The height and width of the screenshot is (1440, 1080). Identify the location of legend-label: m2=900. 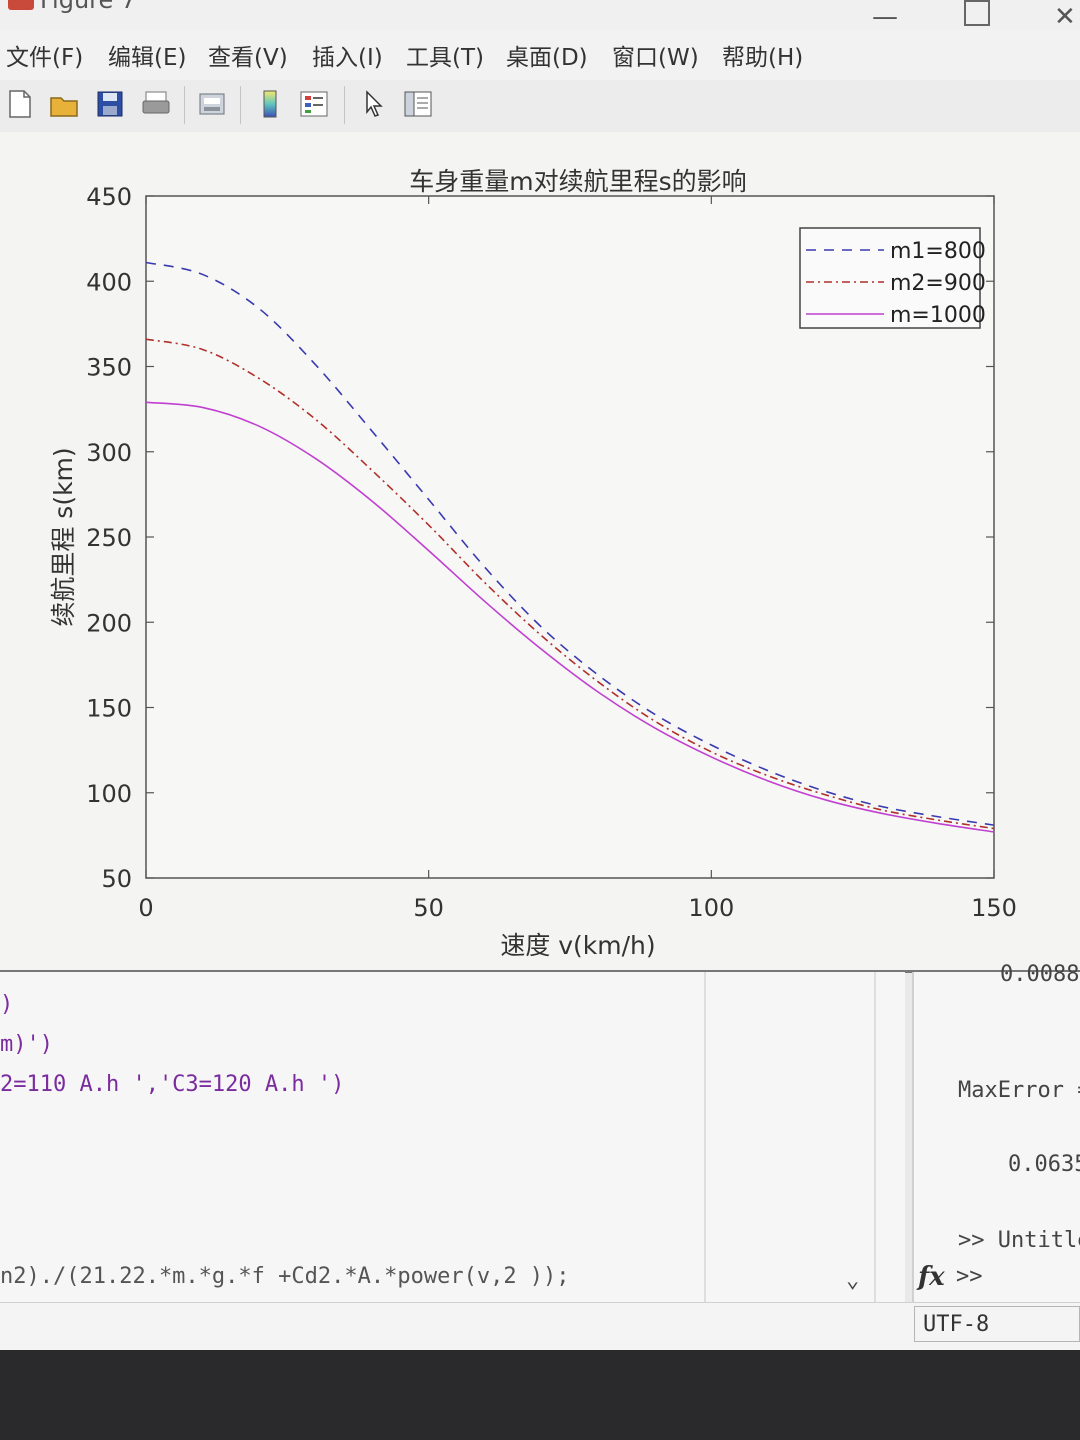
(938, 283).